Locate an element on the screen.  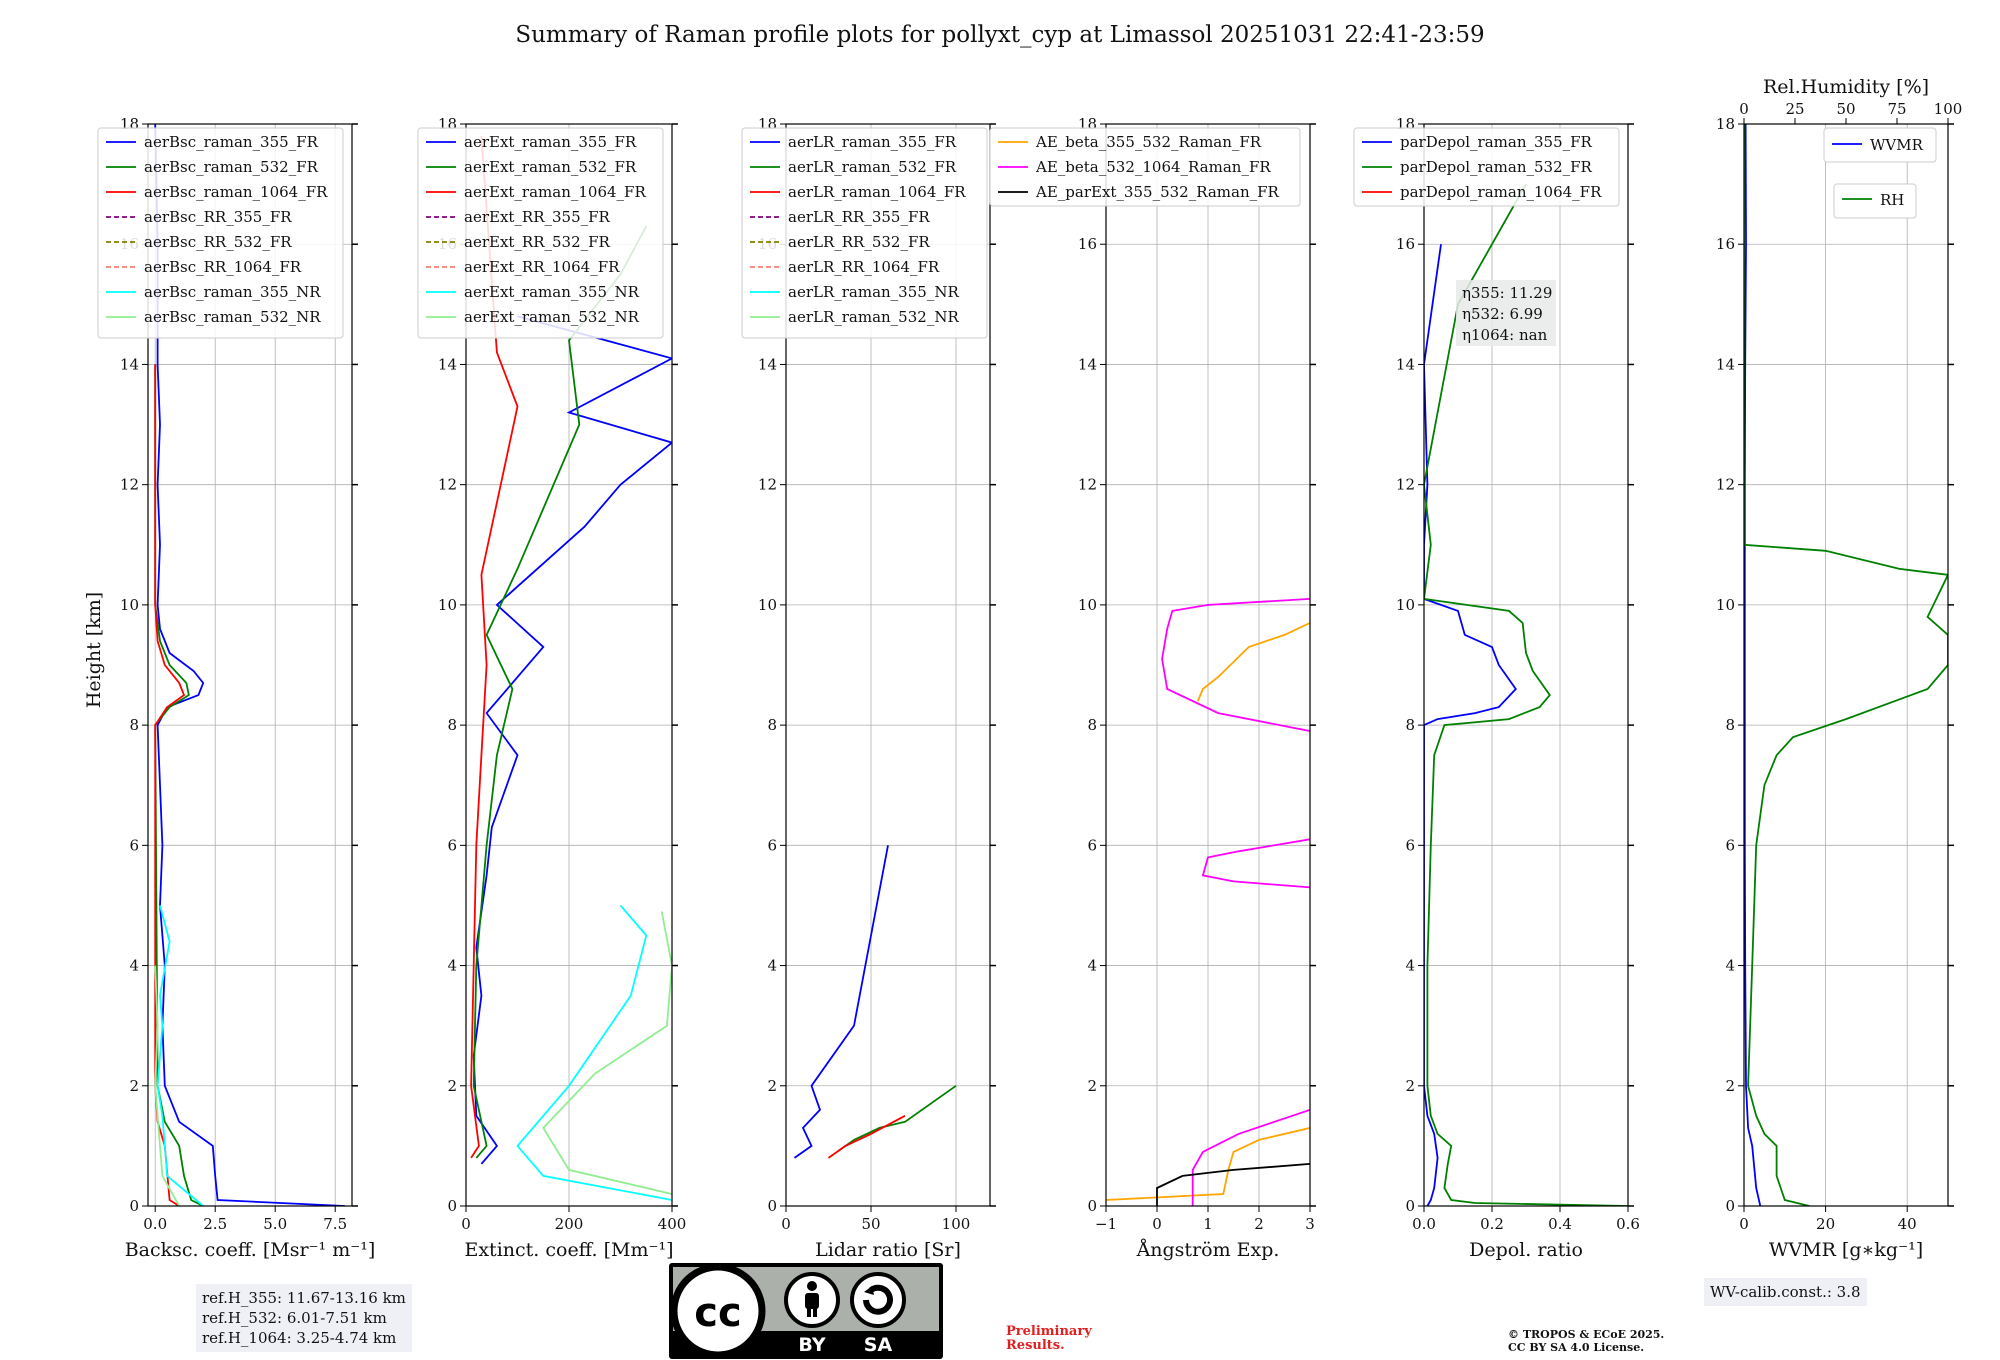
legend-label: RH is located at coordinates (1892, 200).